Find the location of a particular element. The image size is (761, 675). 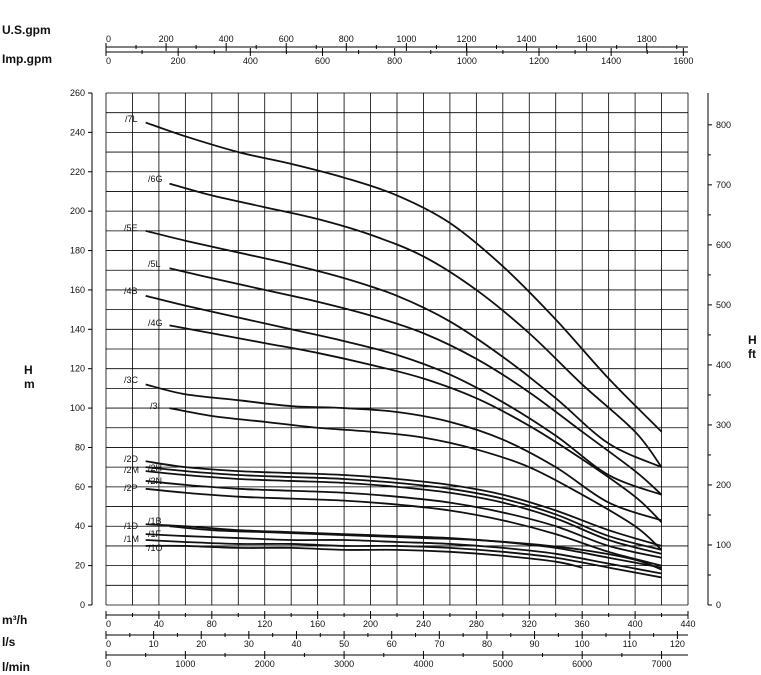

impgpm-axis-tick-label: 1000 is located at coordinates (467, 61).